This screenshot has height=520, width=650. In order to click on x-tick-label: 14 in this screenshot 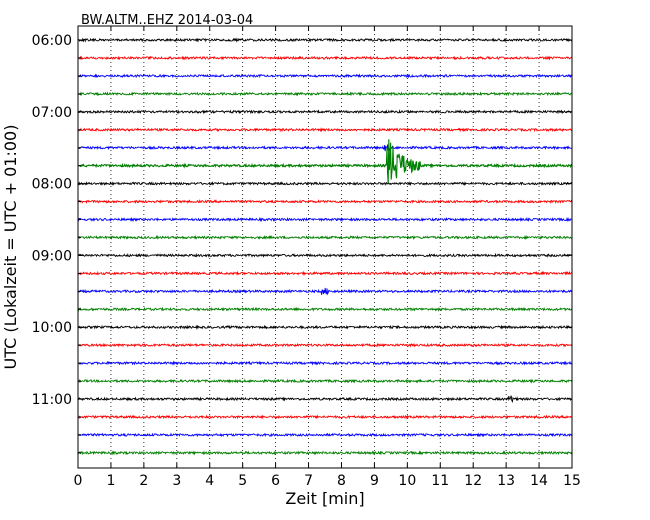, I will do `click(539, 481)`.